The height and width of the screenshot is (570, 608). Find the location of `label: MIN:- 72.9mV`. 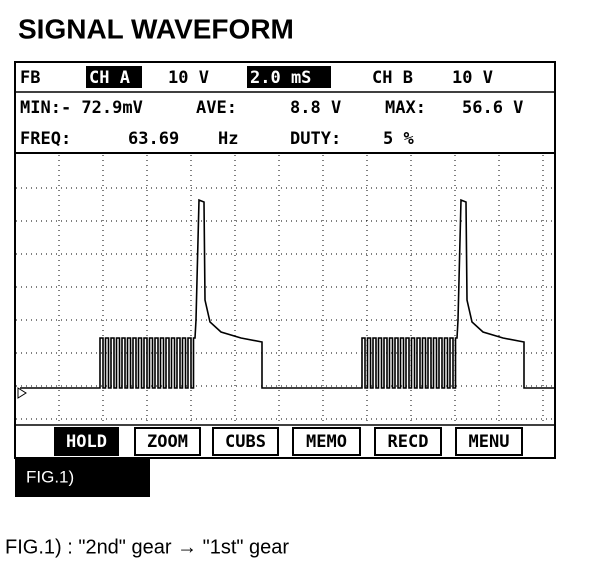

label: MIN:- 72.9mV is located at coordinates (81, 108).